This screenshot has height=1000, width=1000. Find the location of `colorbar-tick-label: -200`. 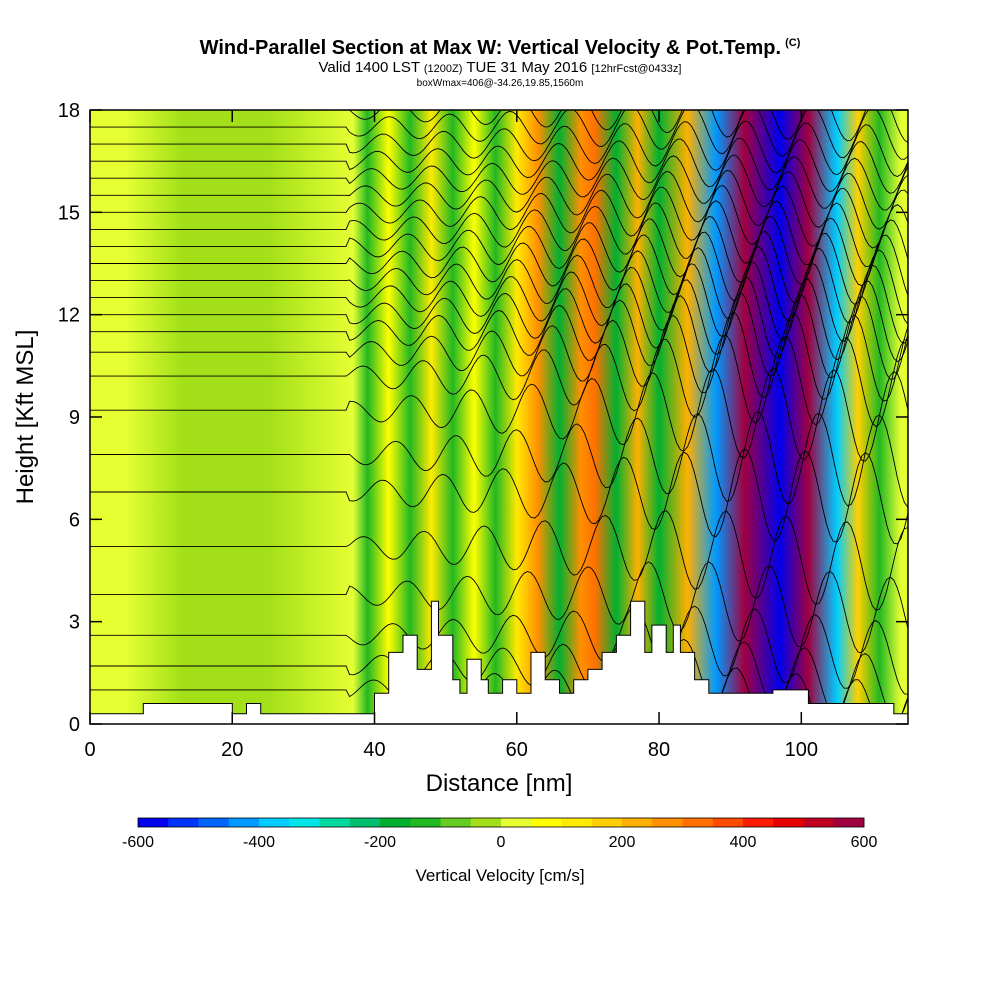

colorbar-tick-label: -200 is located at coordinates (380, 842).